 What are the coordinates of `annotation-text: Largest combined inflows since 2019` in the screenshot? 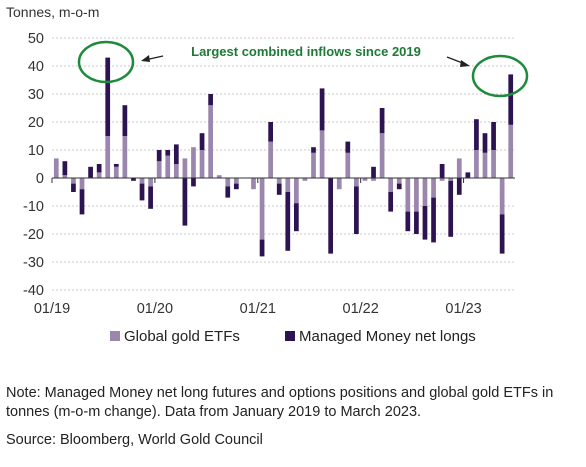 It's located at (306, 51).